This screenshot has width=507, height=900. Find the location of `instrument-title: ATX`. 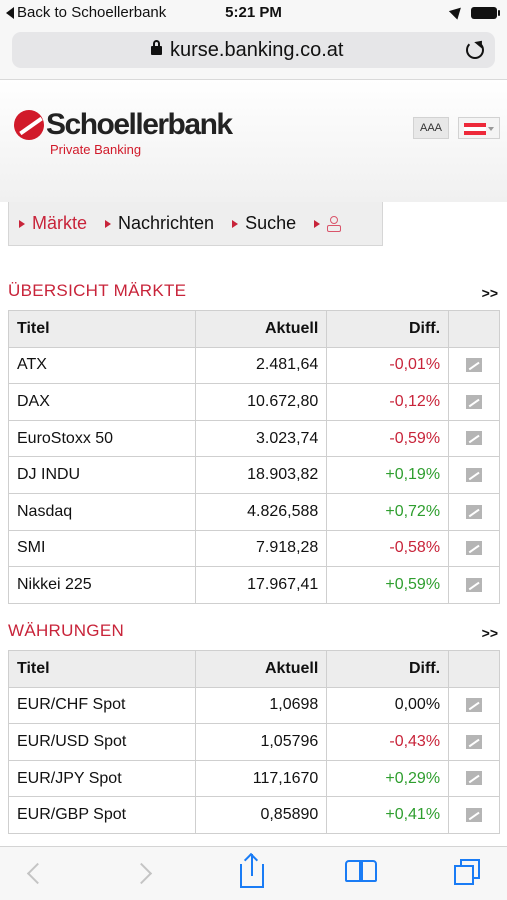

instrument-title: ATX is located at coordinates (102, 365).